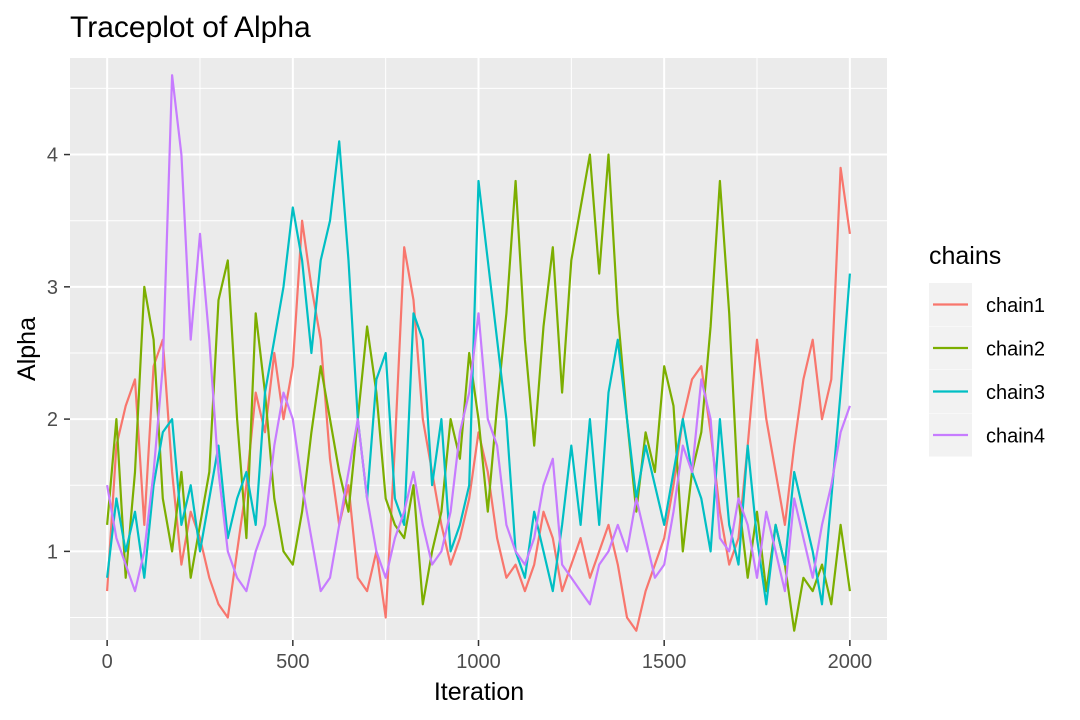 The height and width of the screenshot is (720, 1080). What do you see at coordinates (850, 662) in the screenshot?
I see `x-tick-label: 2000` at bounding box center [850, 662].